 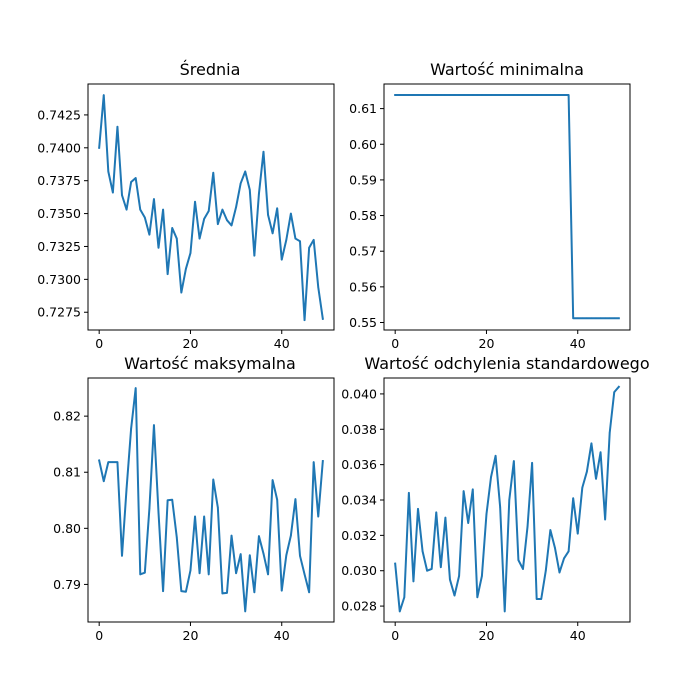 I want to click on plot-frame, so click(x=211, y=500).